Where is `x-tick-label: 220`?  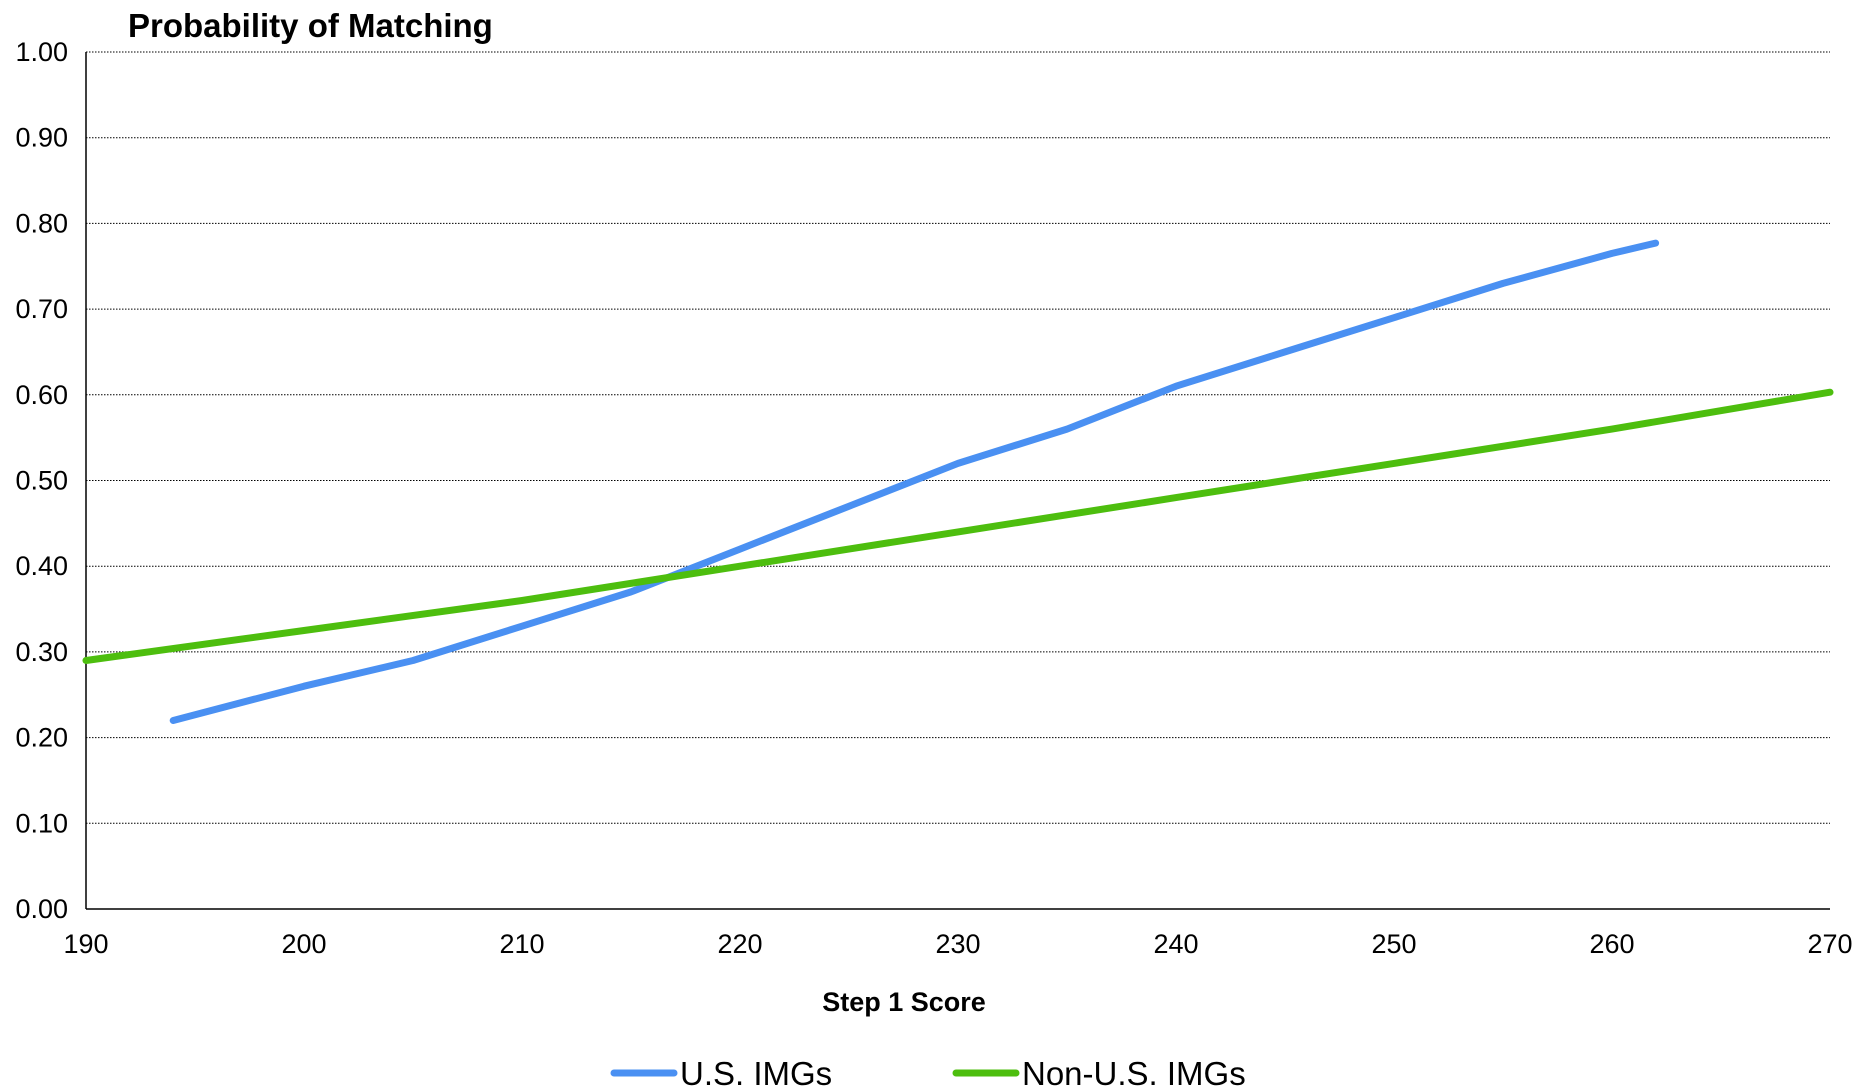 x-tick-label: 220 is located at coordinates (739, 944).